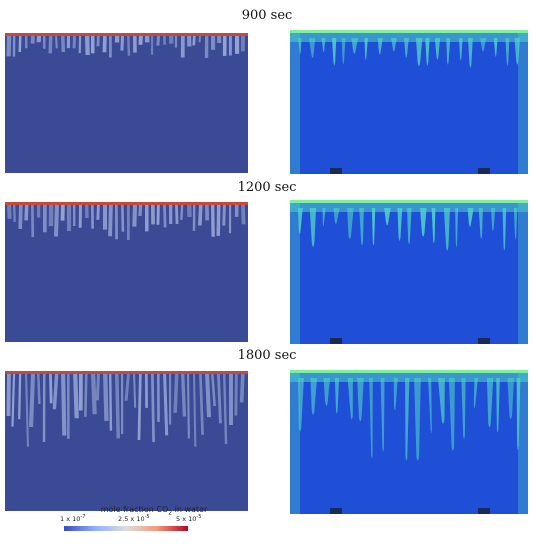 The image size is (534, 550). I want to click on time-label-1800: 1800 sec, so click(267, 355).